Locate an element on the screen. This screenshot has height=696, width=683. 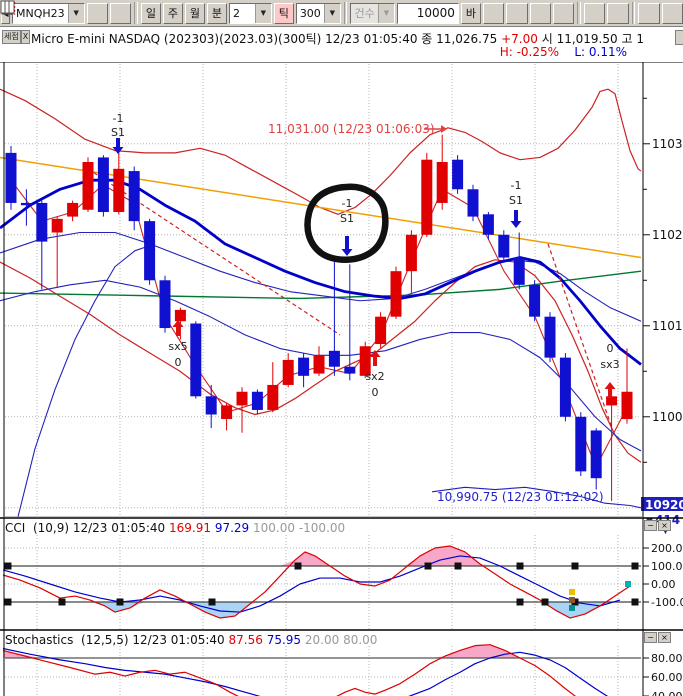
cci-line is located at coordinates (316, 582).